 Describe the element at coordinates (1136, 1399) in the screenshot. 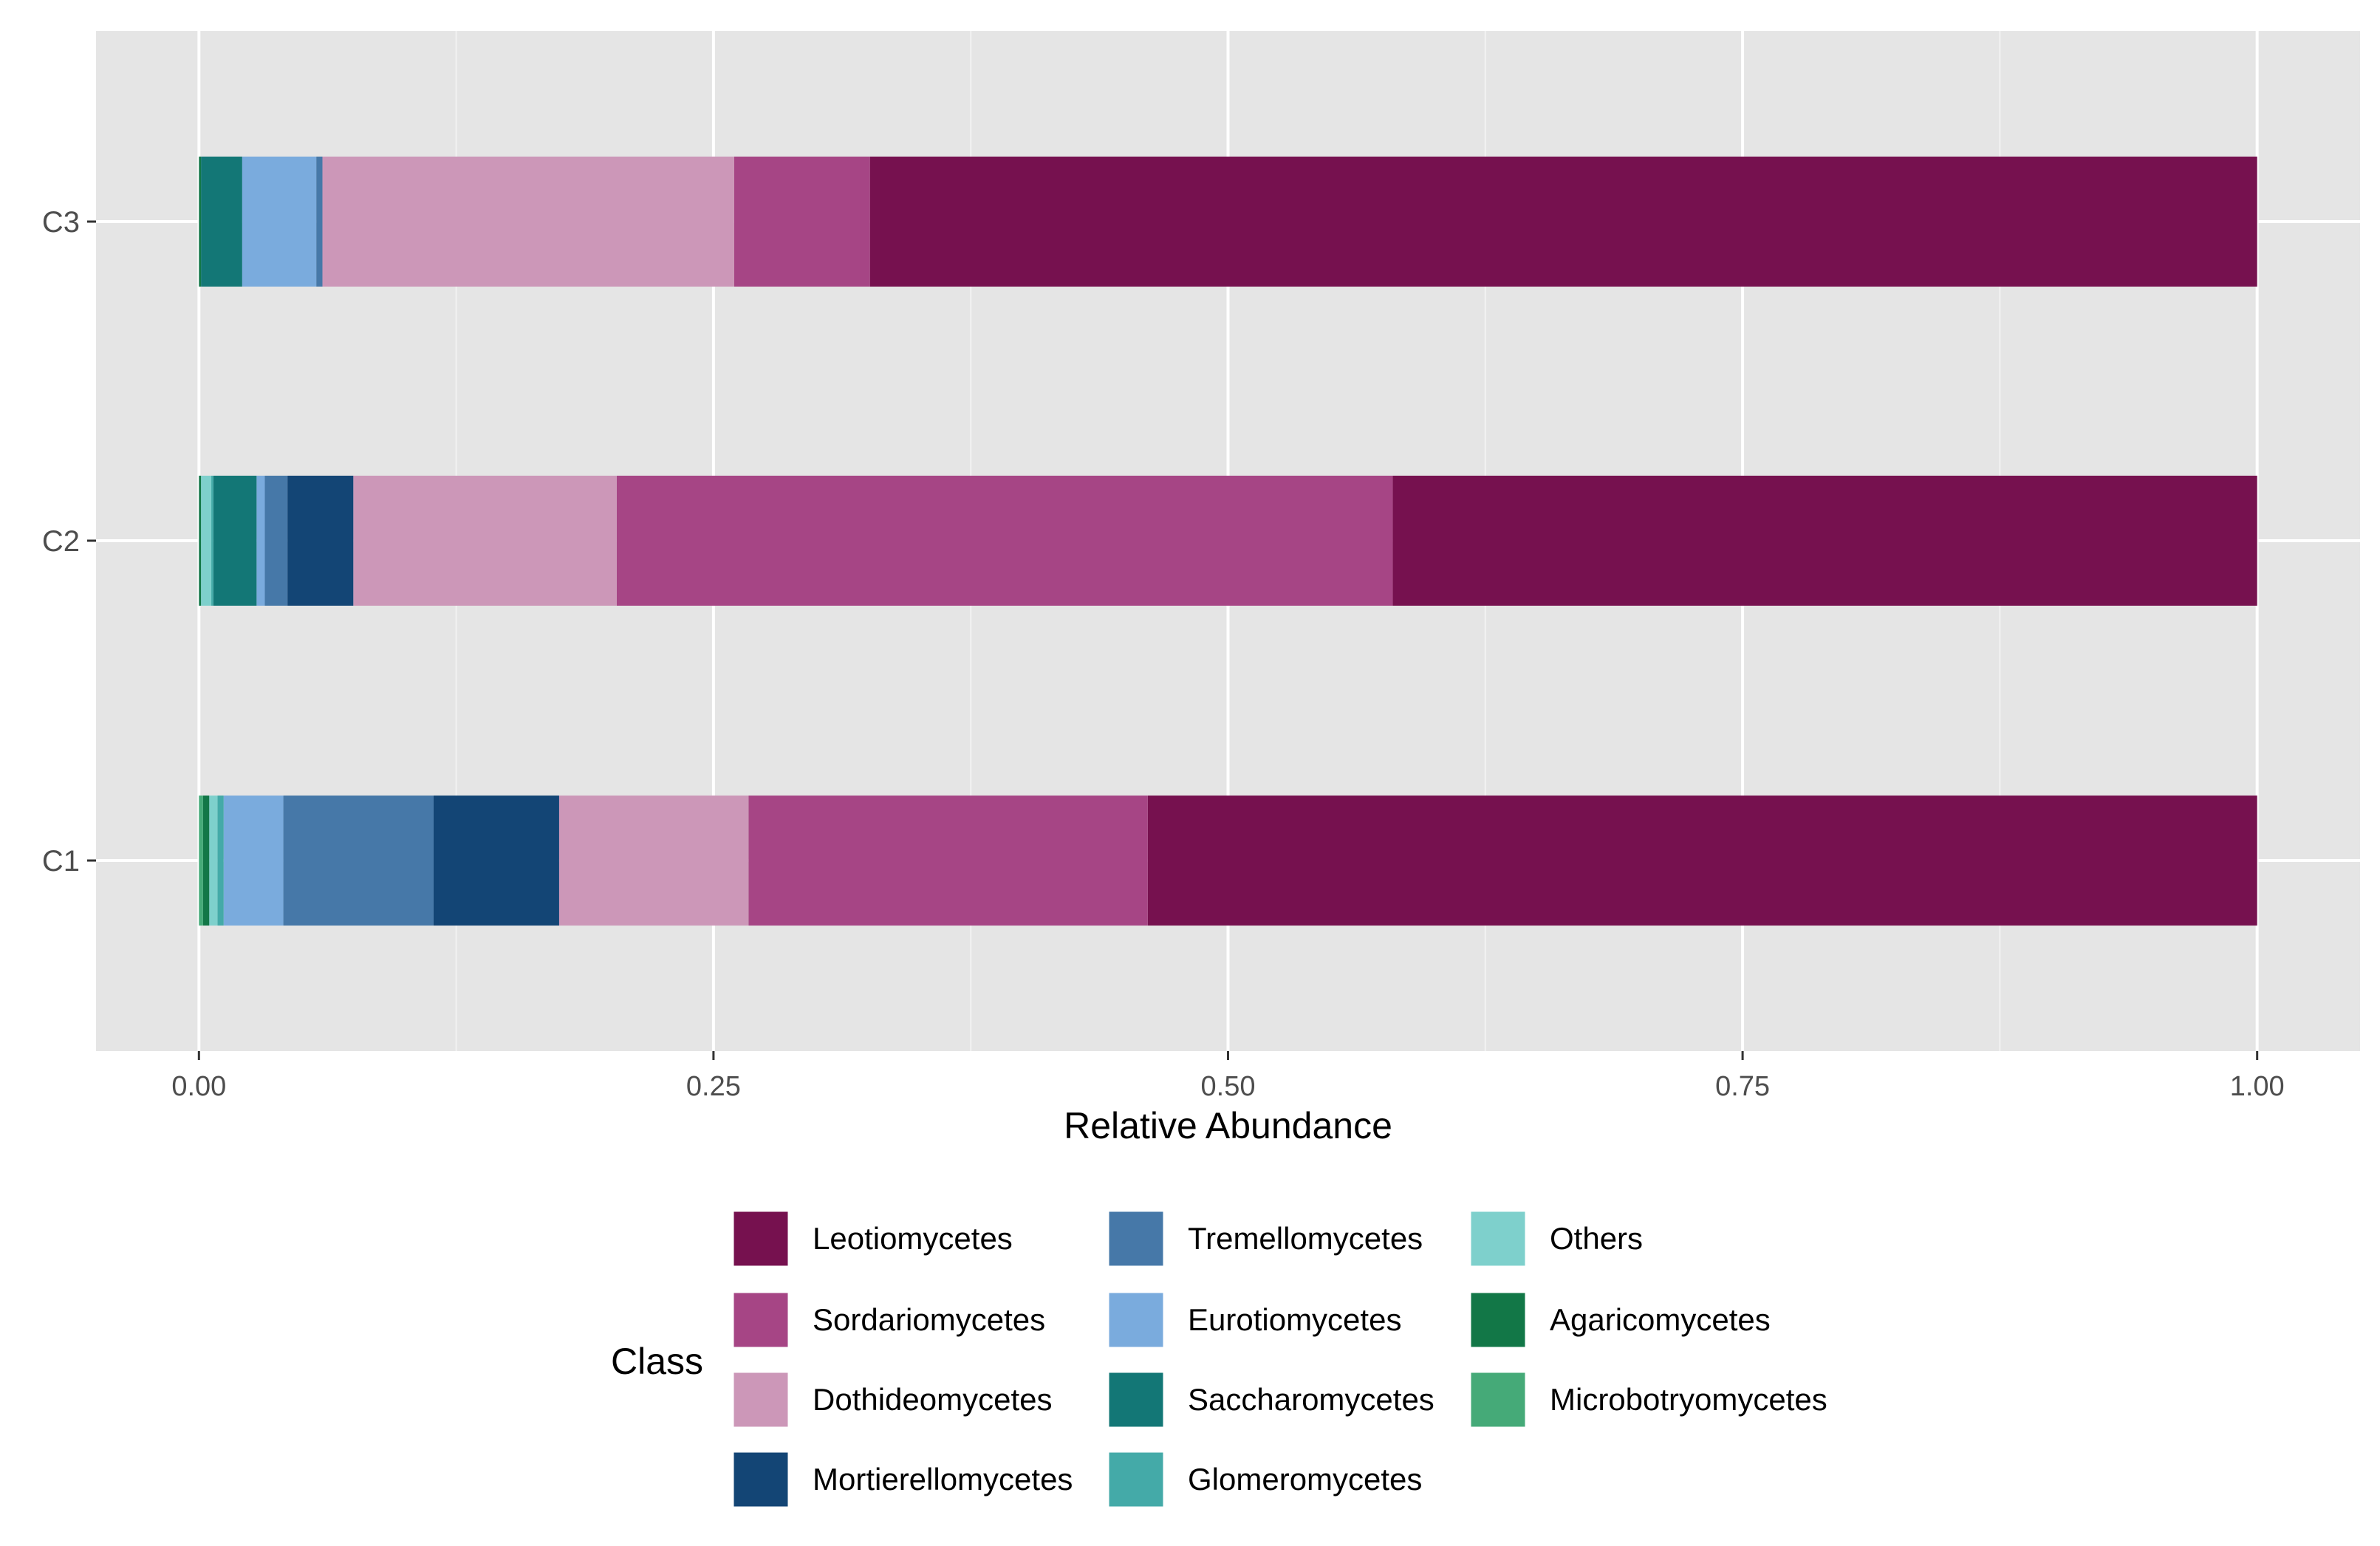

I see `legend-key-saccharomycetes` at that location.